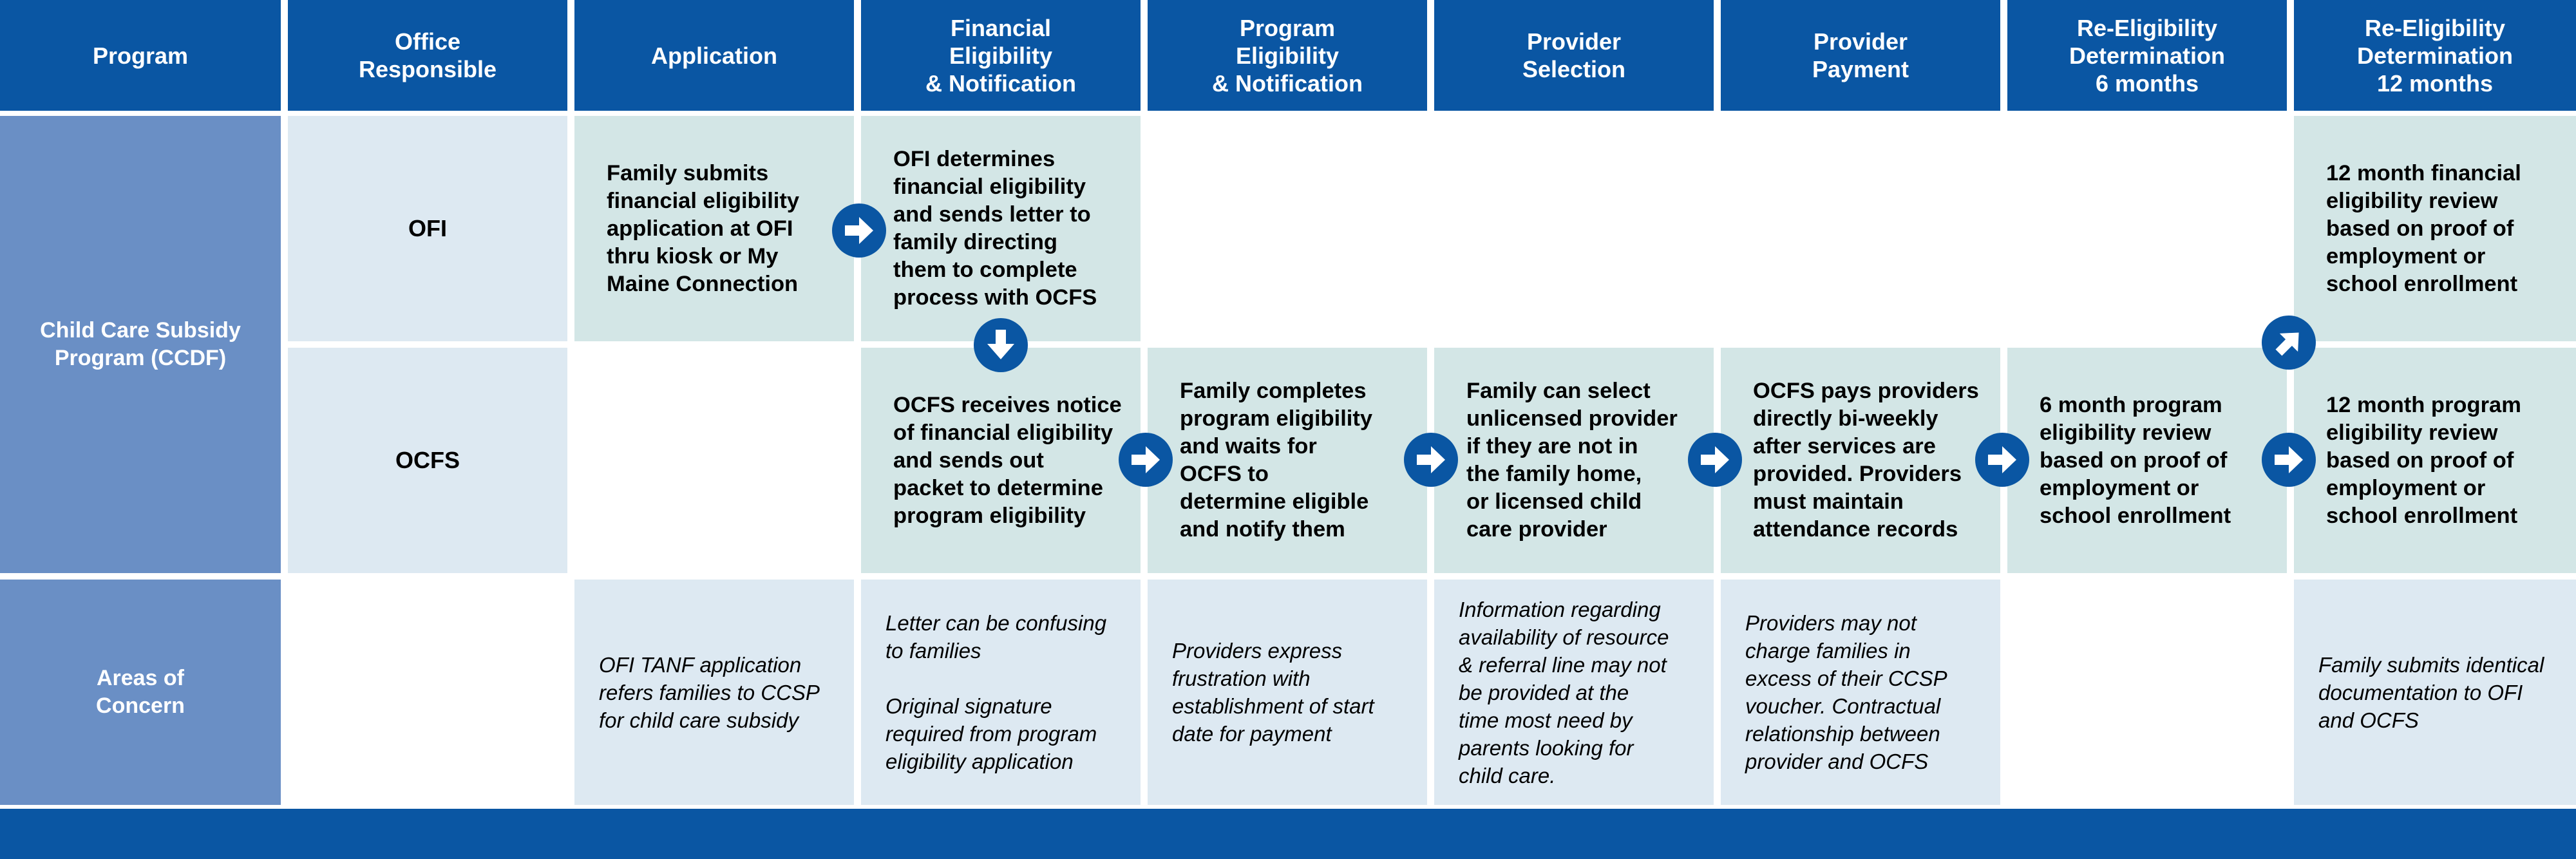  I want to click on header-financial-eligibility: Financial Eligibility & Notification, so click(1001, 55).